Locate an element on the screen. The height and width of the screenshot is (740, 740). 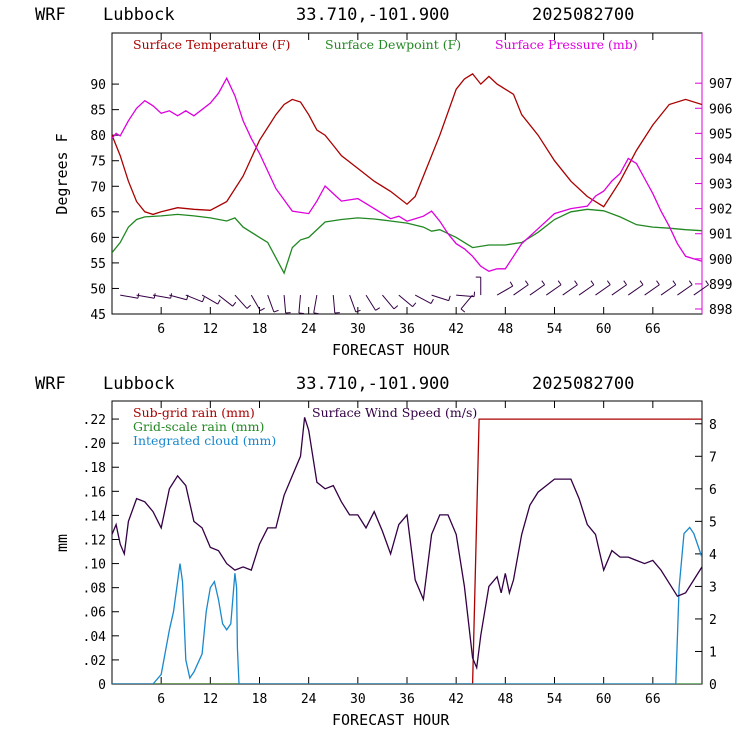
header-site-2: Lubbock is located at coordinates (139, 384).